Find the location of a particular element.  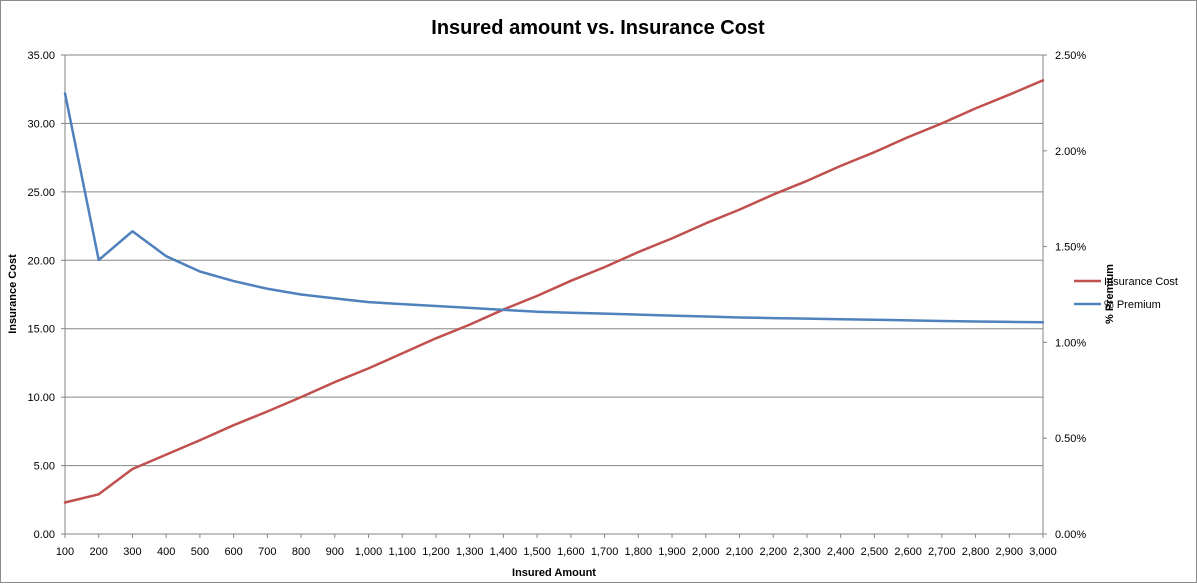

chart-title: Insured amount vs. Insurance Cost is located at coordinates (598, 28).